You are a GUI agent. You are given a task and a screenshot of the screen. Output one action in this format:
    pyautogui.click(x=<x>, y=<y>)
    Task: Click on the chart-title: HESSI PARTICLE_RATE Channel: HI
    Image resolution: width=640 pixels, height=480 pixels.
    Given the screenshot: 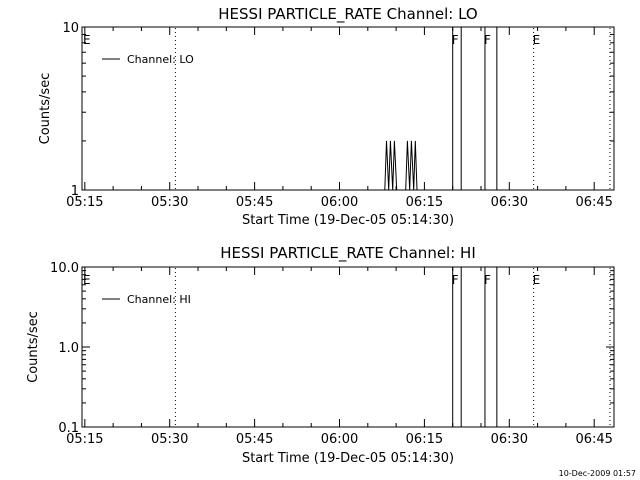 What is the action you would take?
    pyautogui.click(x=348, y=253)
    